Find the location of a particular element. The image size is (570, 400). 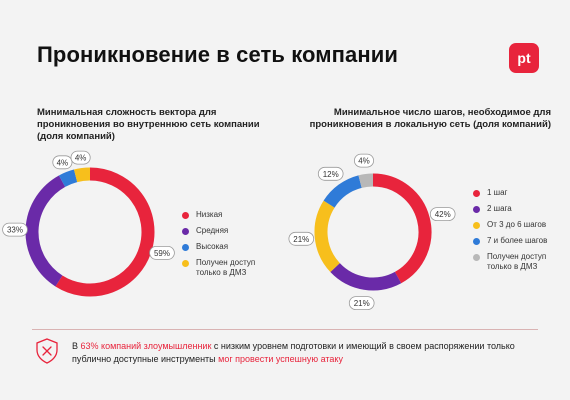

legend-item: 2 шага is located at coordinates (518, 209).